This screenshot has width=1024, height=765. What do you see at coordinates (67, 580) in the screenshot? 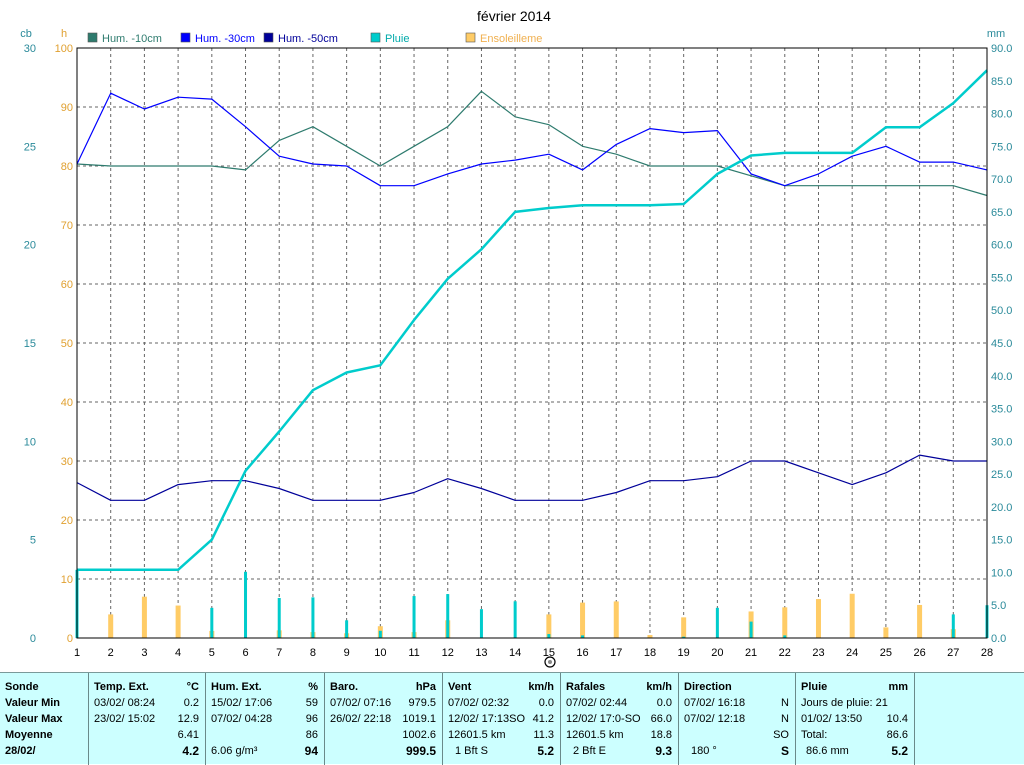
I see `h-tick-label: 10` at bounding box center [67, 580].